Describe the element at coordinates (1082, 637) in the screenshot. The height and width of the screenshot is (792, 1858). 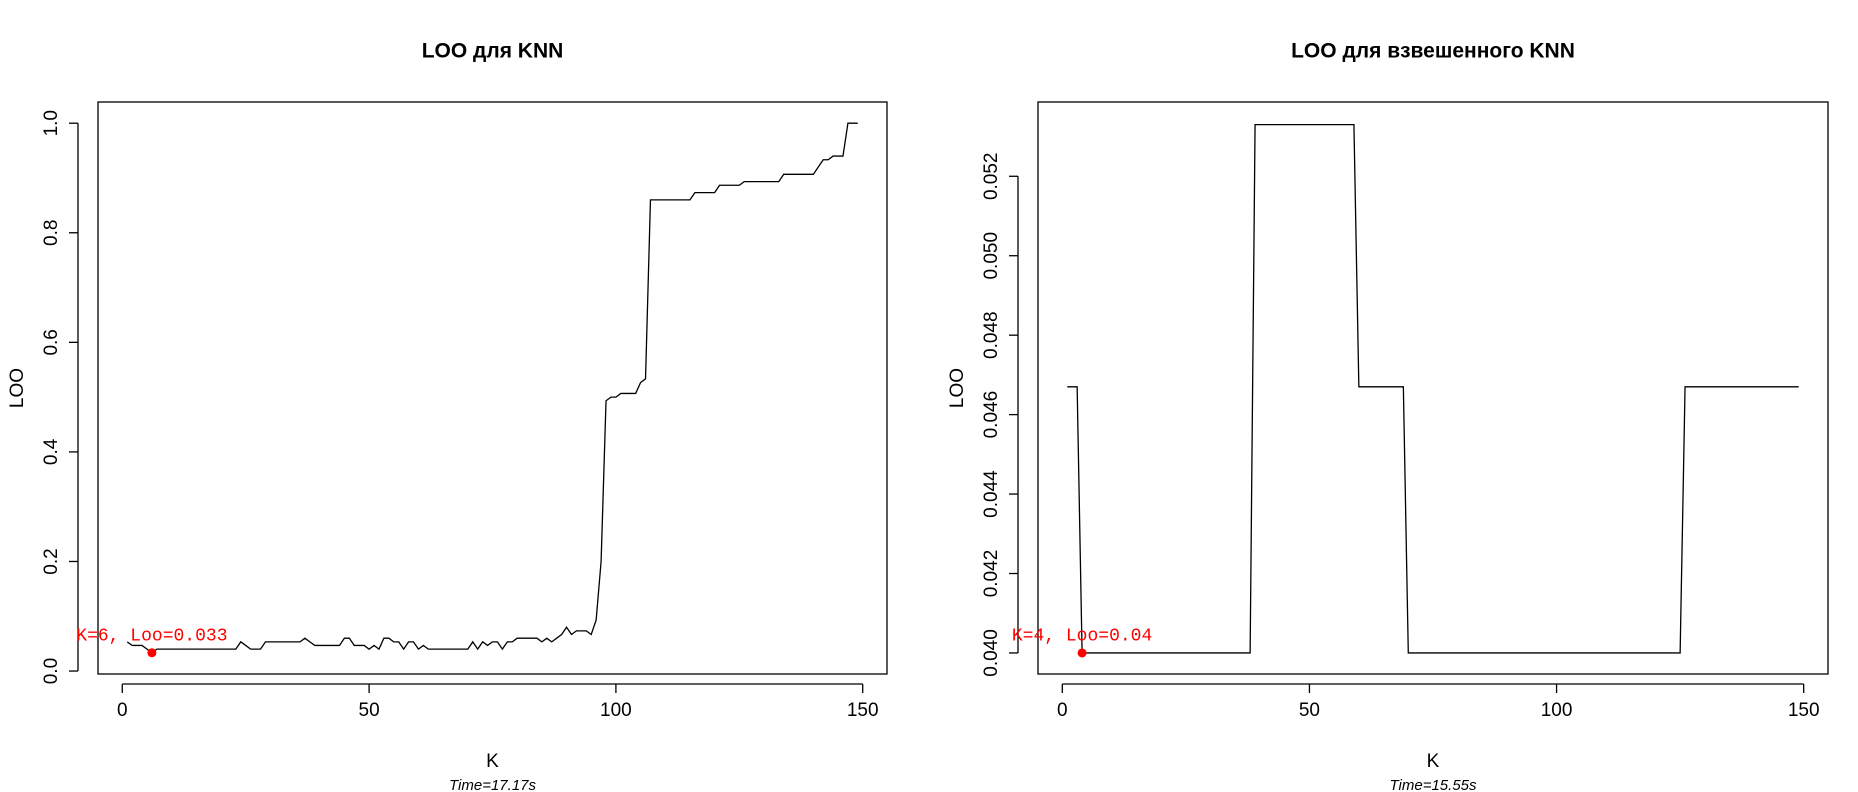
I see `highlight-label: K=4, Loo=0.04` at that location.